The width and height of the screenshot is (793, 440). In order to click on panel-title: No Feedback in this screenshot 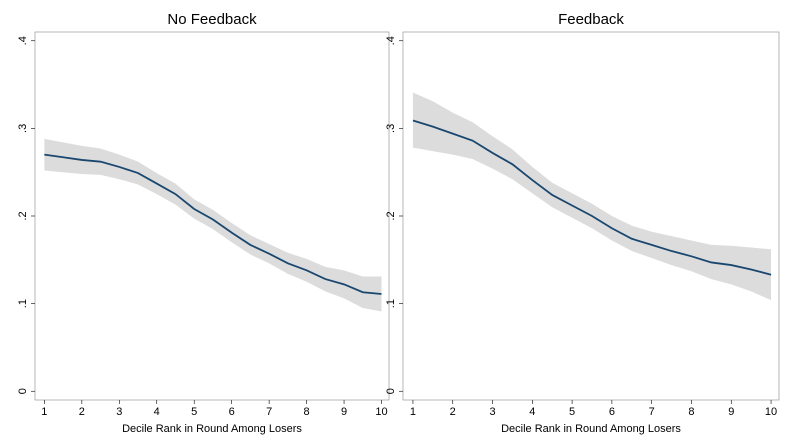, I will do `click(212, 19)`.